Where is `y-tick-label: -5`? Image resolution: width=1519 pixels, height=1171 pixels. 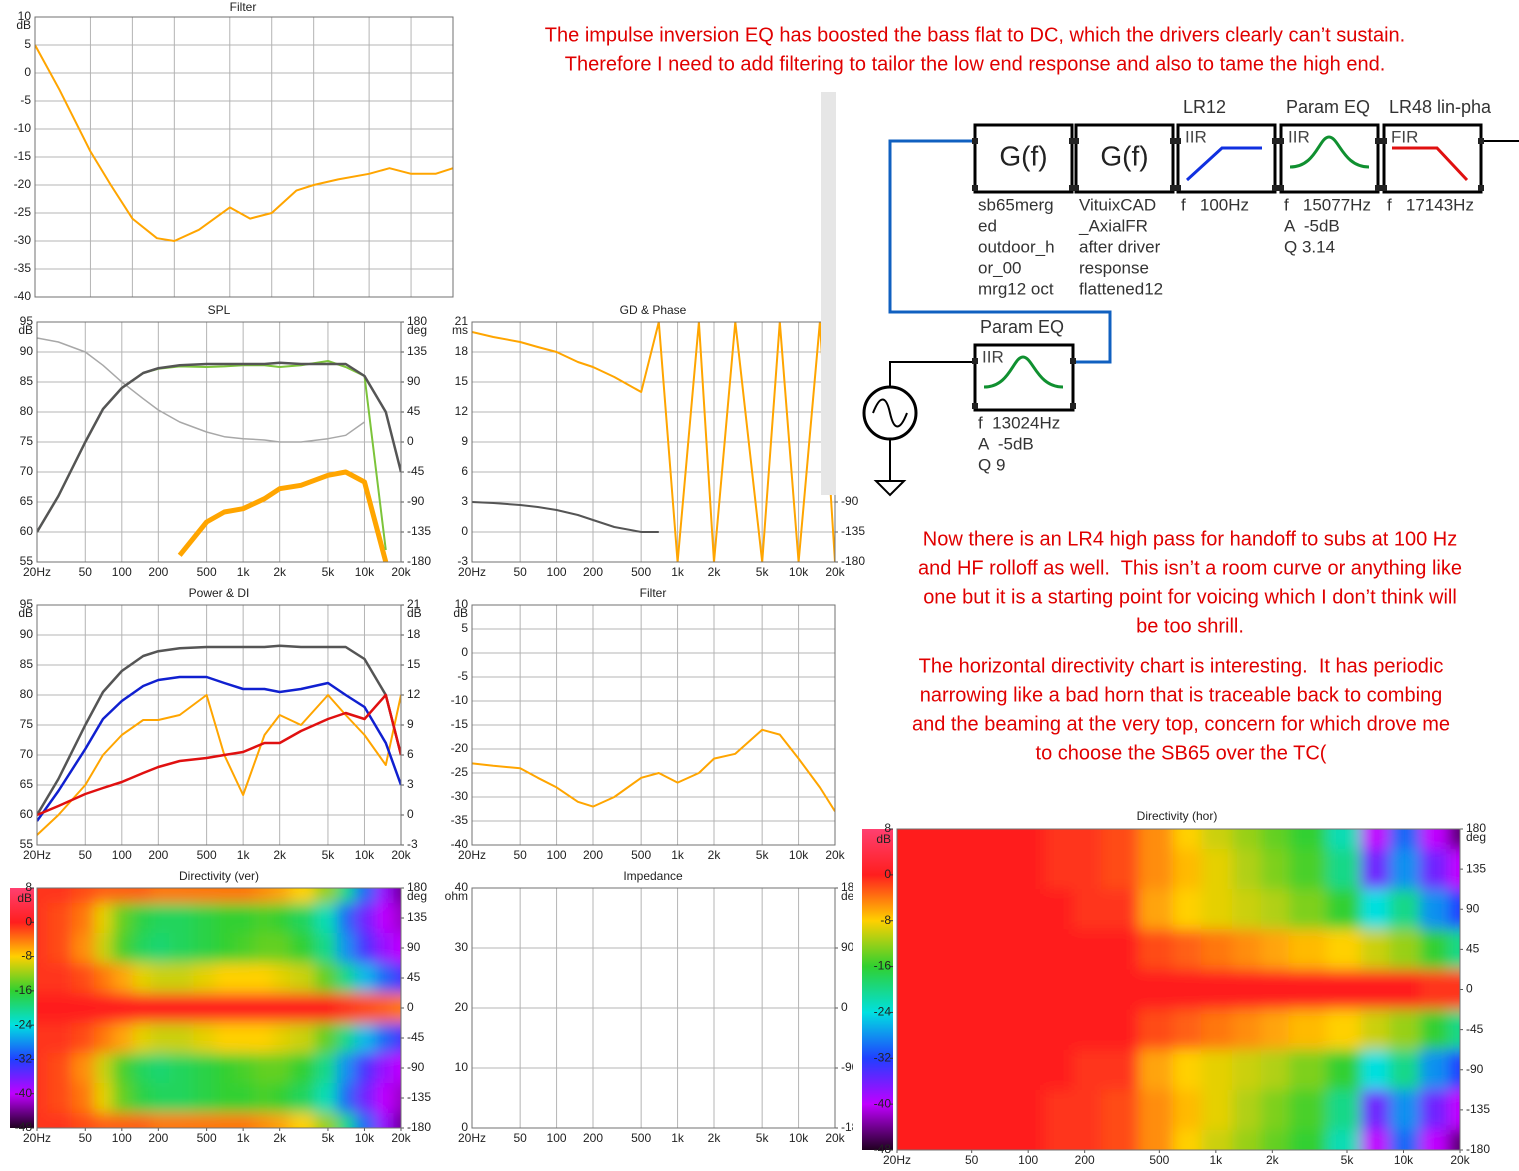
y-tick-label: -5 is located at coordinates (25, 100).